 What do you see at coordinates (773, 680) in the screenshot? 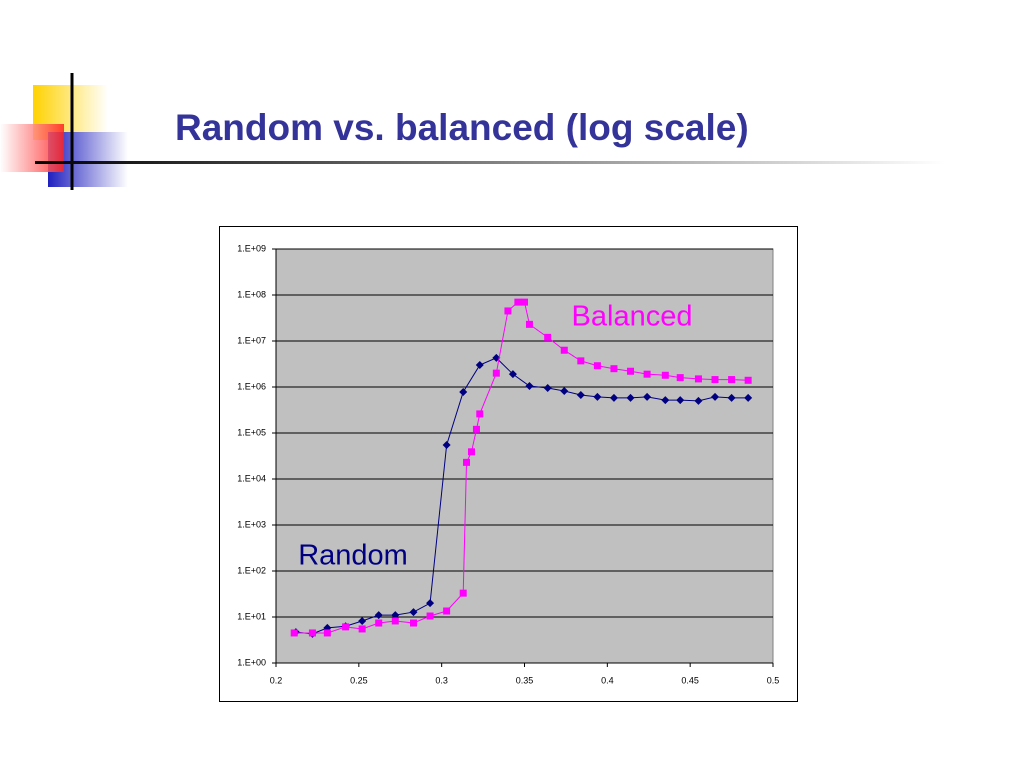
I see `x-tick-label: 0.5` at bounding box center [773, 680].